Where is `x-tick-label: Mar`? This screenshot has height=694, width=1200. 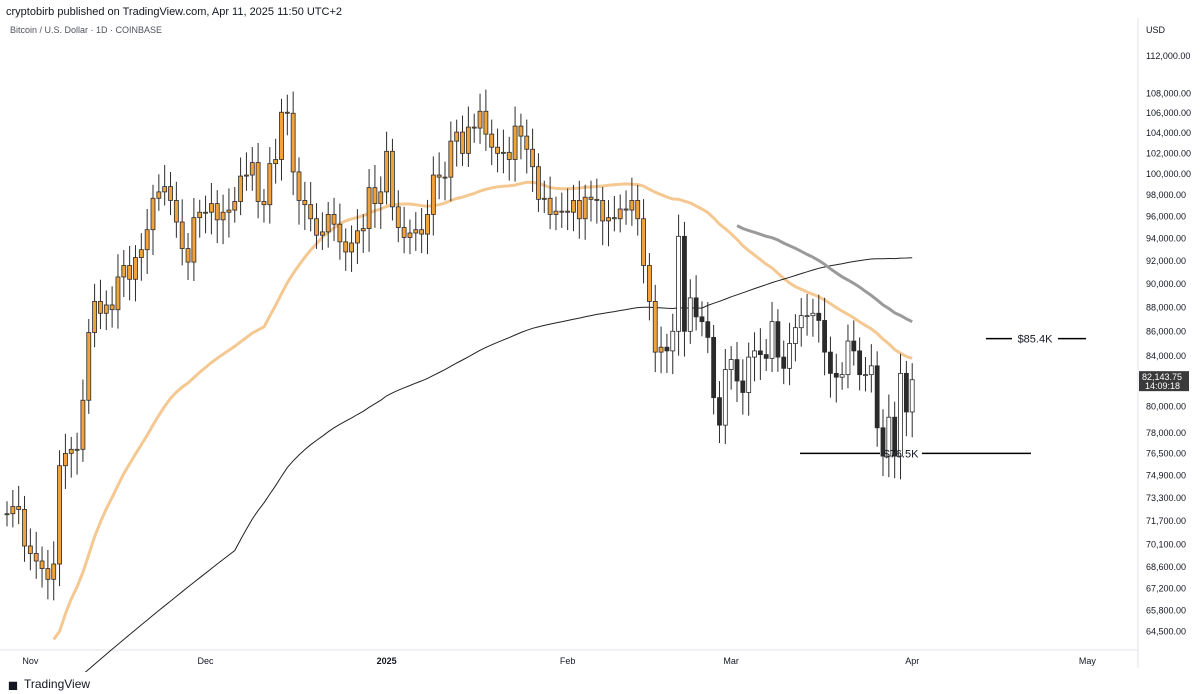
x-tick-label: Mar is located at coordinates (731, 661).